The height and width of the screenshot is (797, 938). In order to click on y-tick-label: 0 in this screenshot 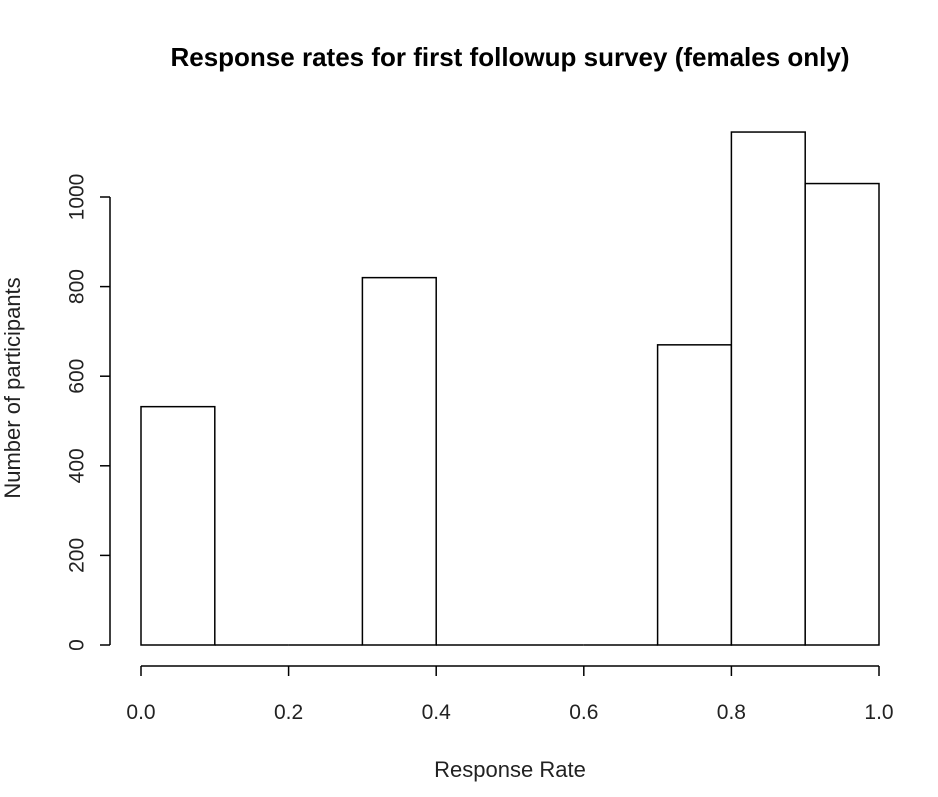, I will do `click(76, 645)`.